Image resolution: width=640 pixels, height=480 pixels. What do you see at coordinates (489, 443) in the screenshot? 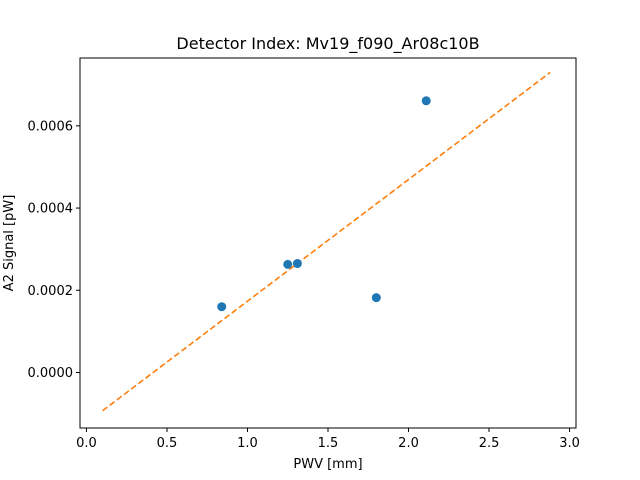
I see `x-tick-label: 2.5` at bounding box center [489, 443].